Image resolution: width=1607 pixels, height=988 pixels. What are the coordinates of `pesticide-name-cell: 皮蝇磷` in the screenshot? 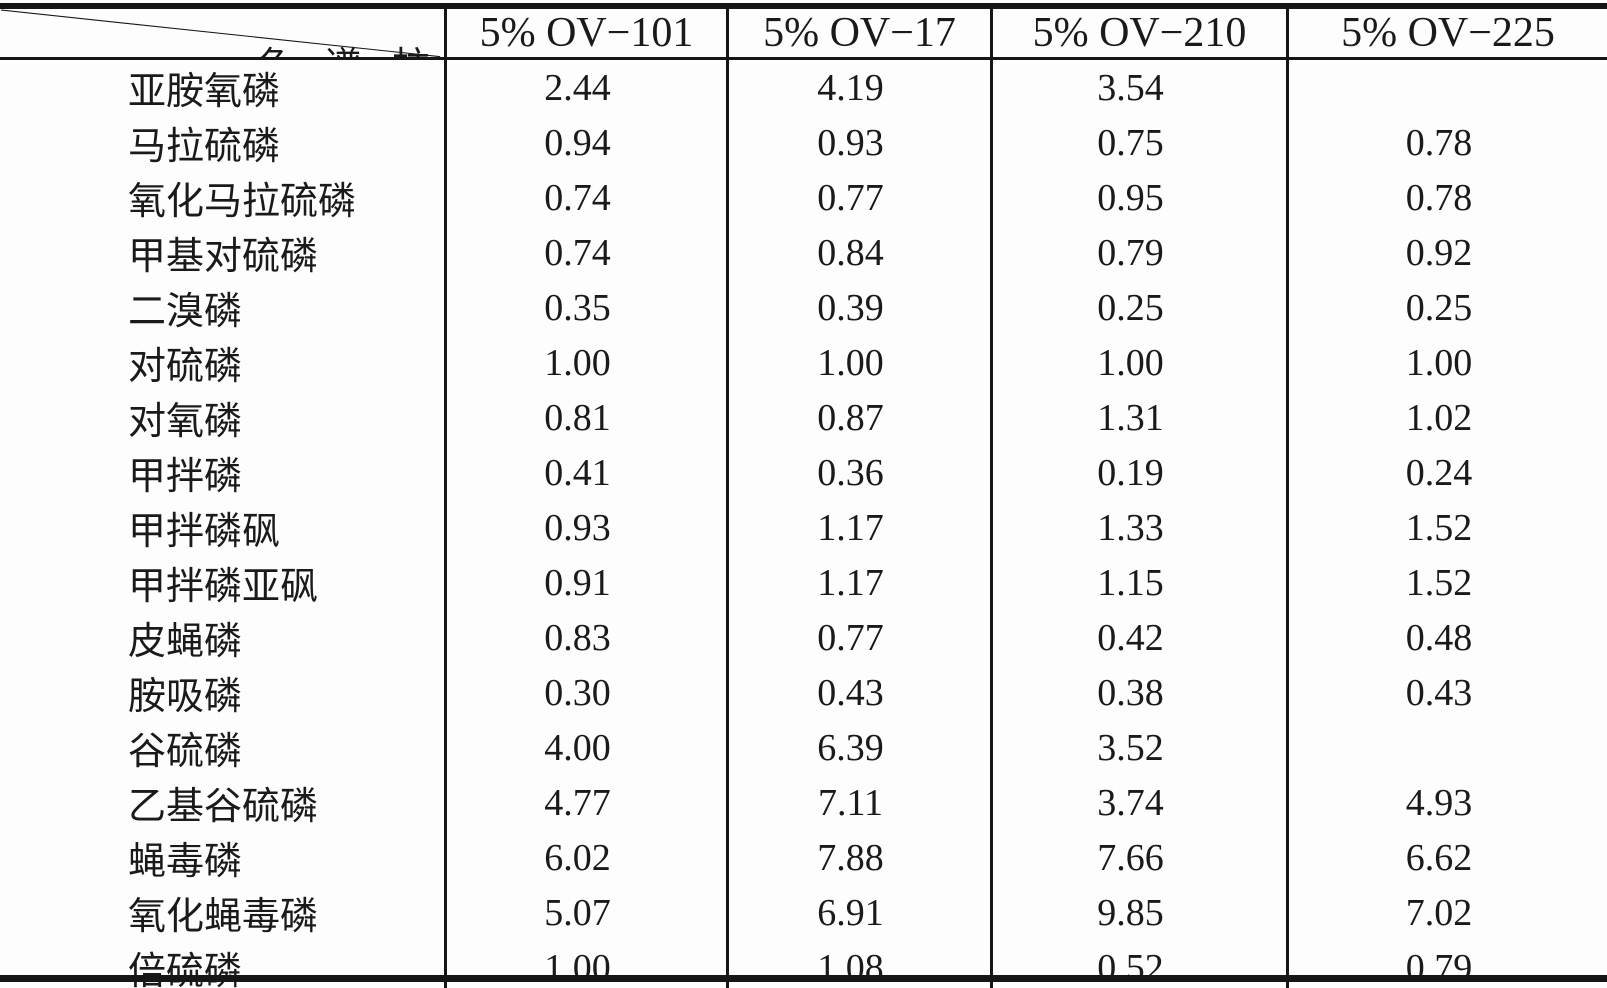 It's located at (185, 642).